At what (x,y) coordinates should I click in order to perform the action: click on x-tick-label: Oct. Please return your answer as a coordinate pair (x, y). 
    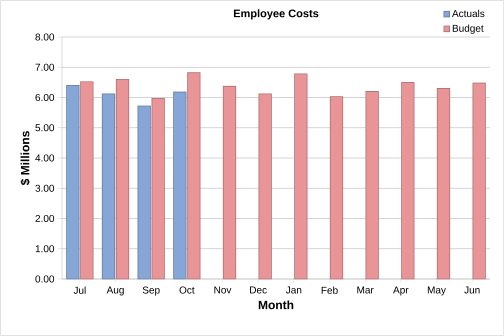
    Looking at the image, I should click on (187, 290).